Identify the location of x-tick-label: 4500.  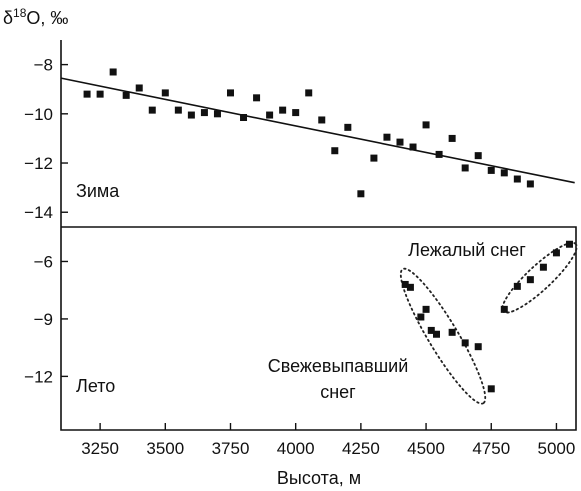
(426, 448).